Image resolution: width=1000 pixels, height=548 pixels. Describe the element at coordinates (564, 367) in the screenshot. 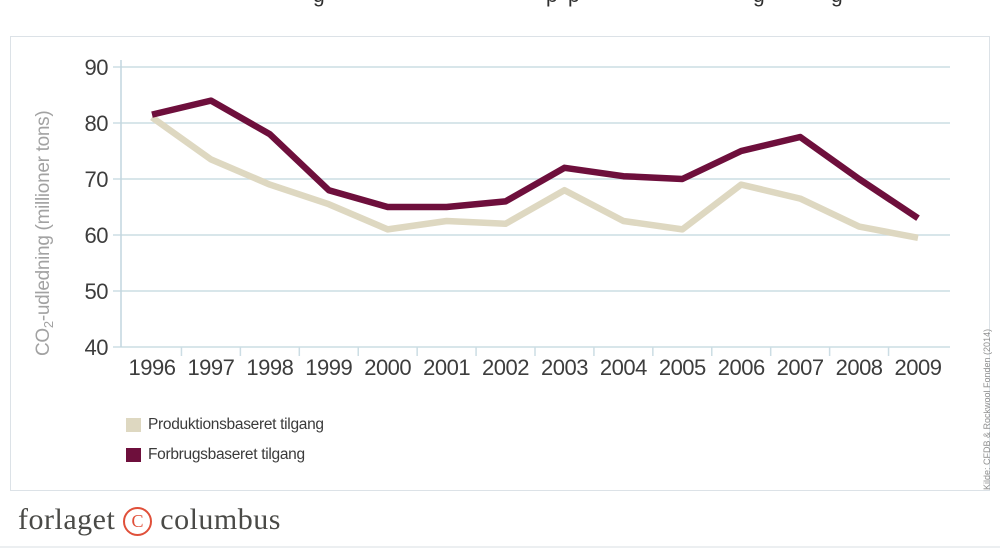

I see `x-tick-label: 2003` at that location.